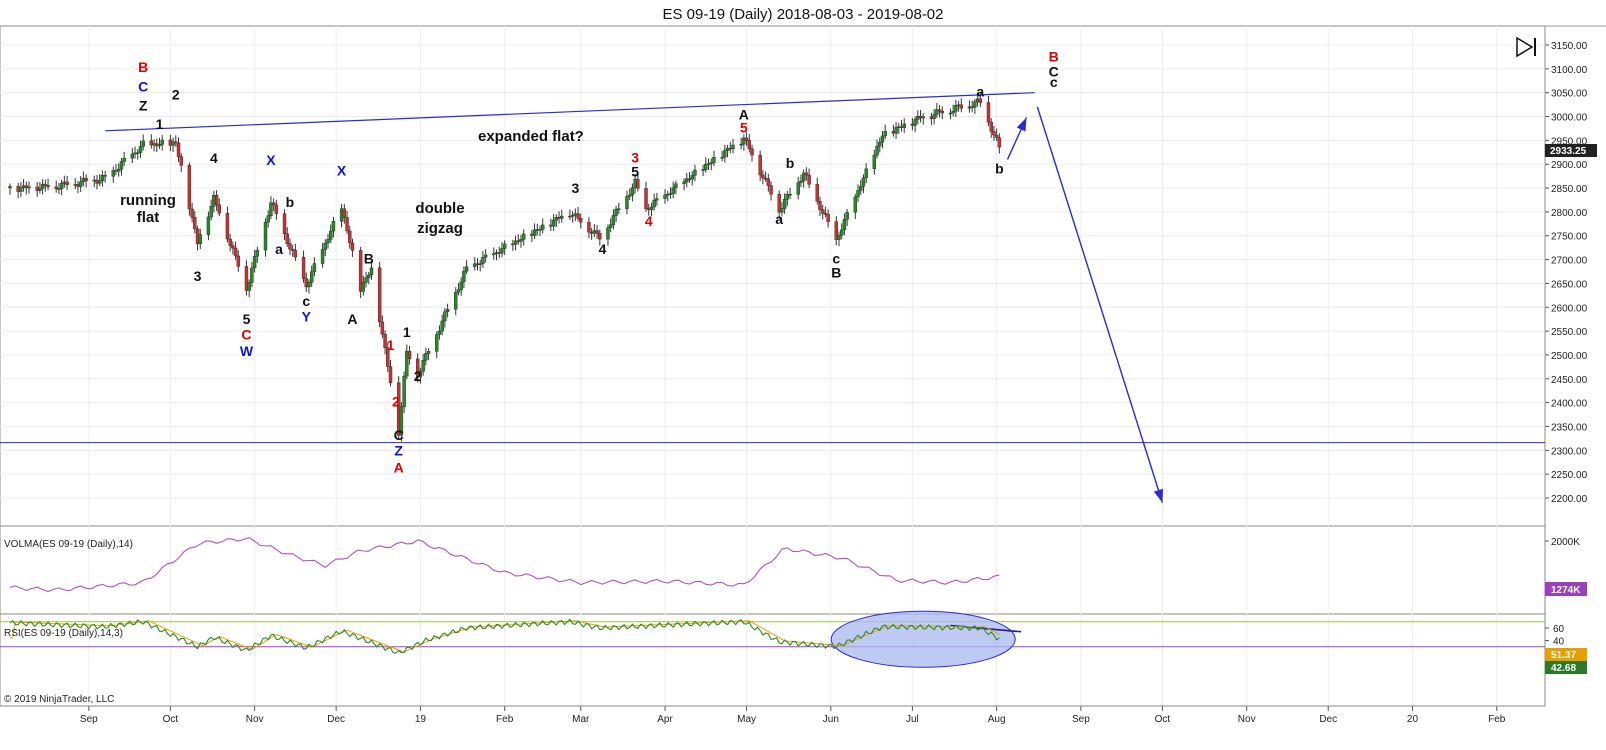 The image size is (1606, 750). What do you see at coordinates (1569, 356) in the screenshot?
I see `price-tick-label: 2500.00` at bounding box center [1569, 356].